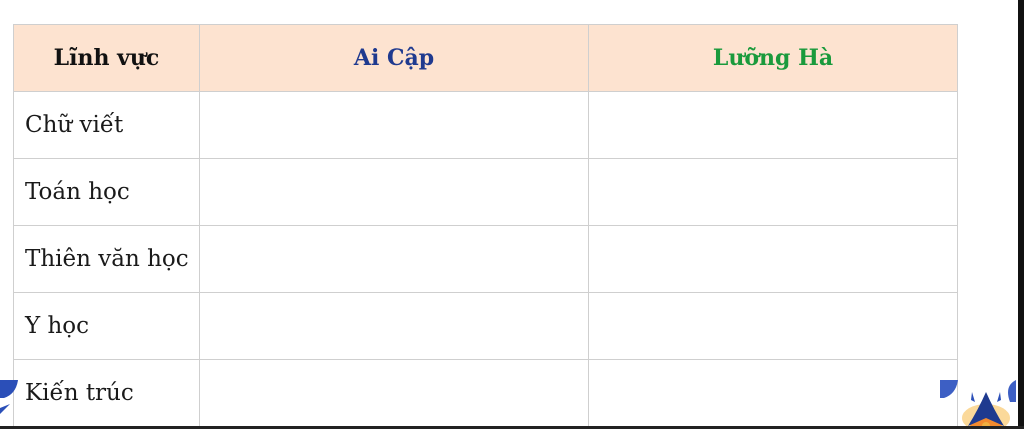 This screenshot has width=1024, height=429. What do you see at coordinates (106, 326) in the screenshot?
I see `row-label: Y học` at bounding box center [106, 326].